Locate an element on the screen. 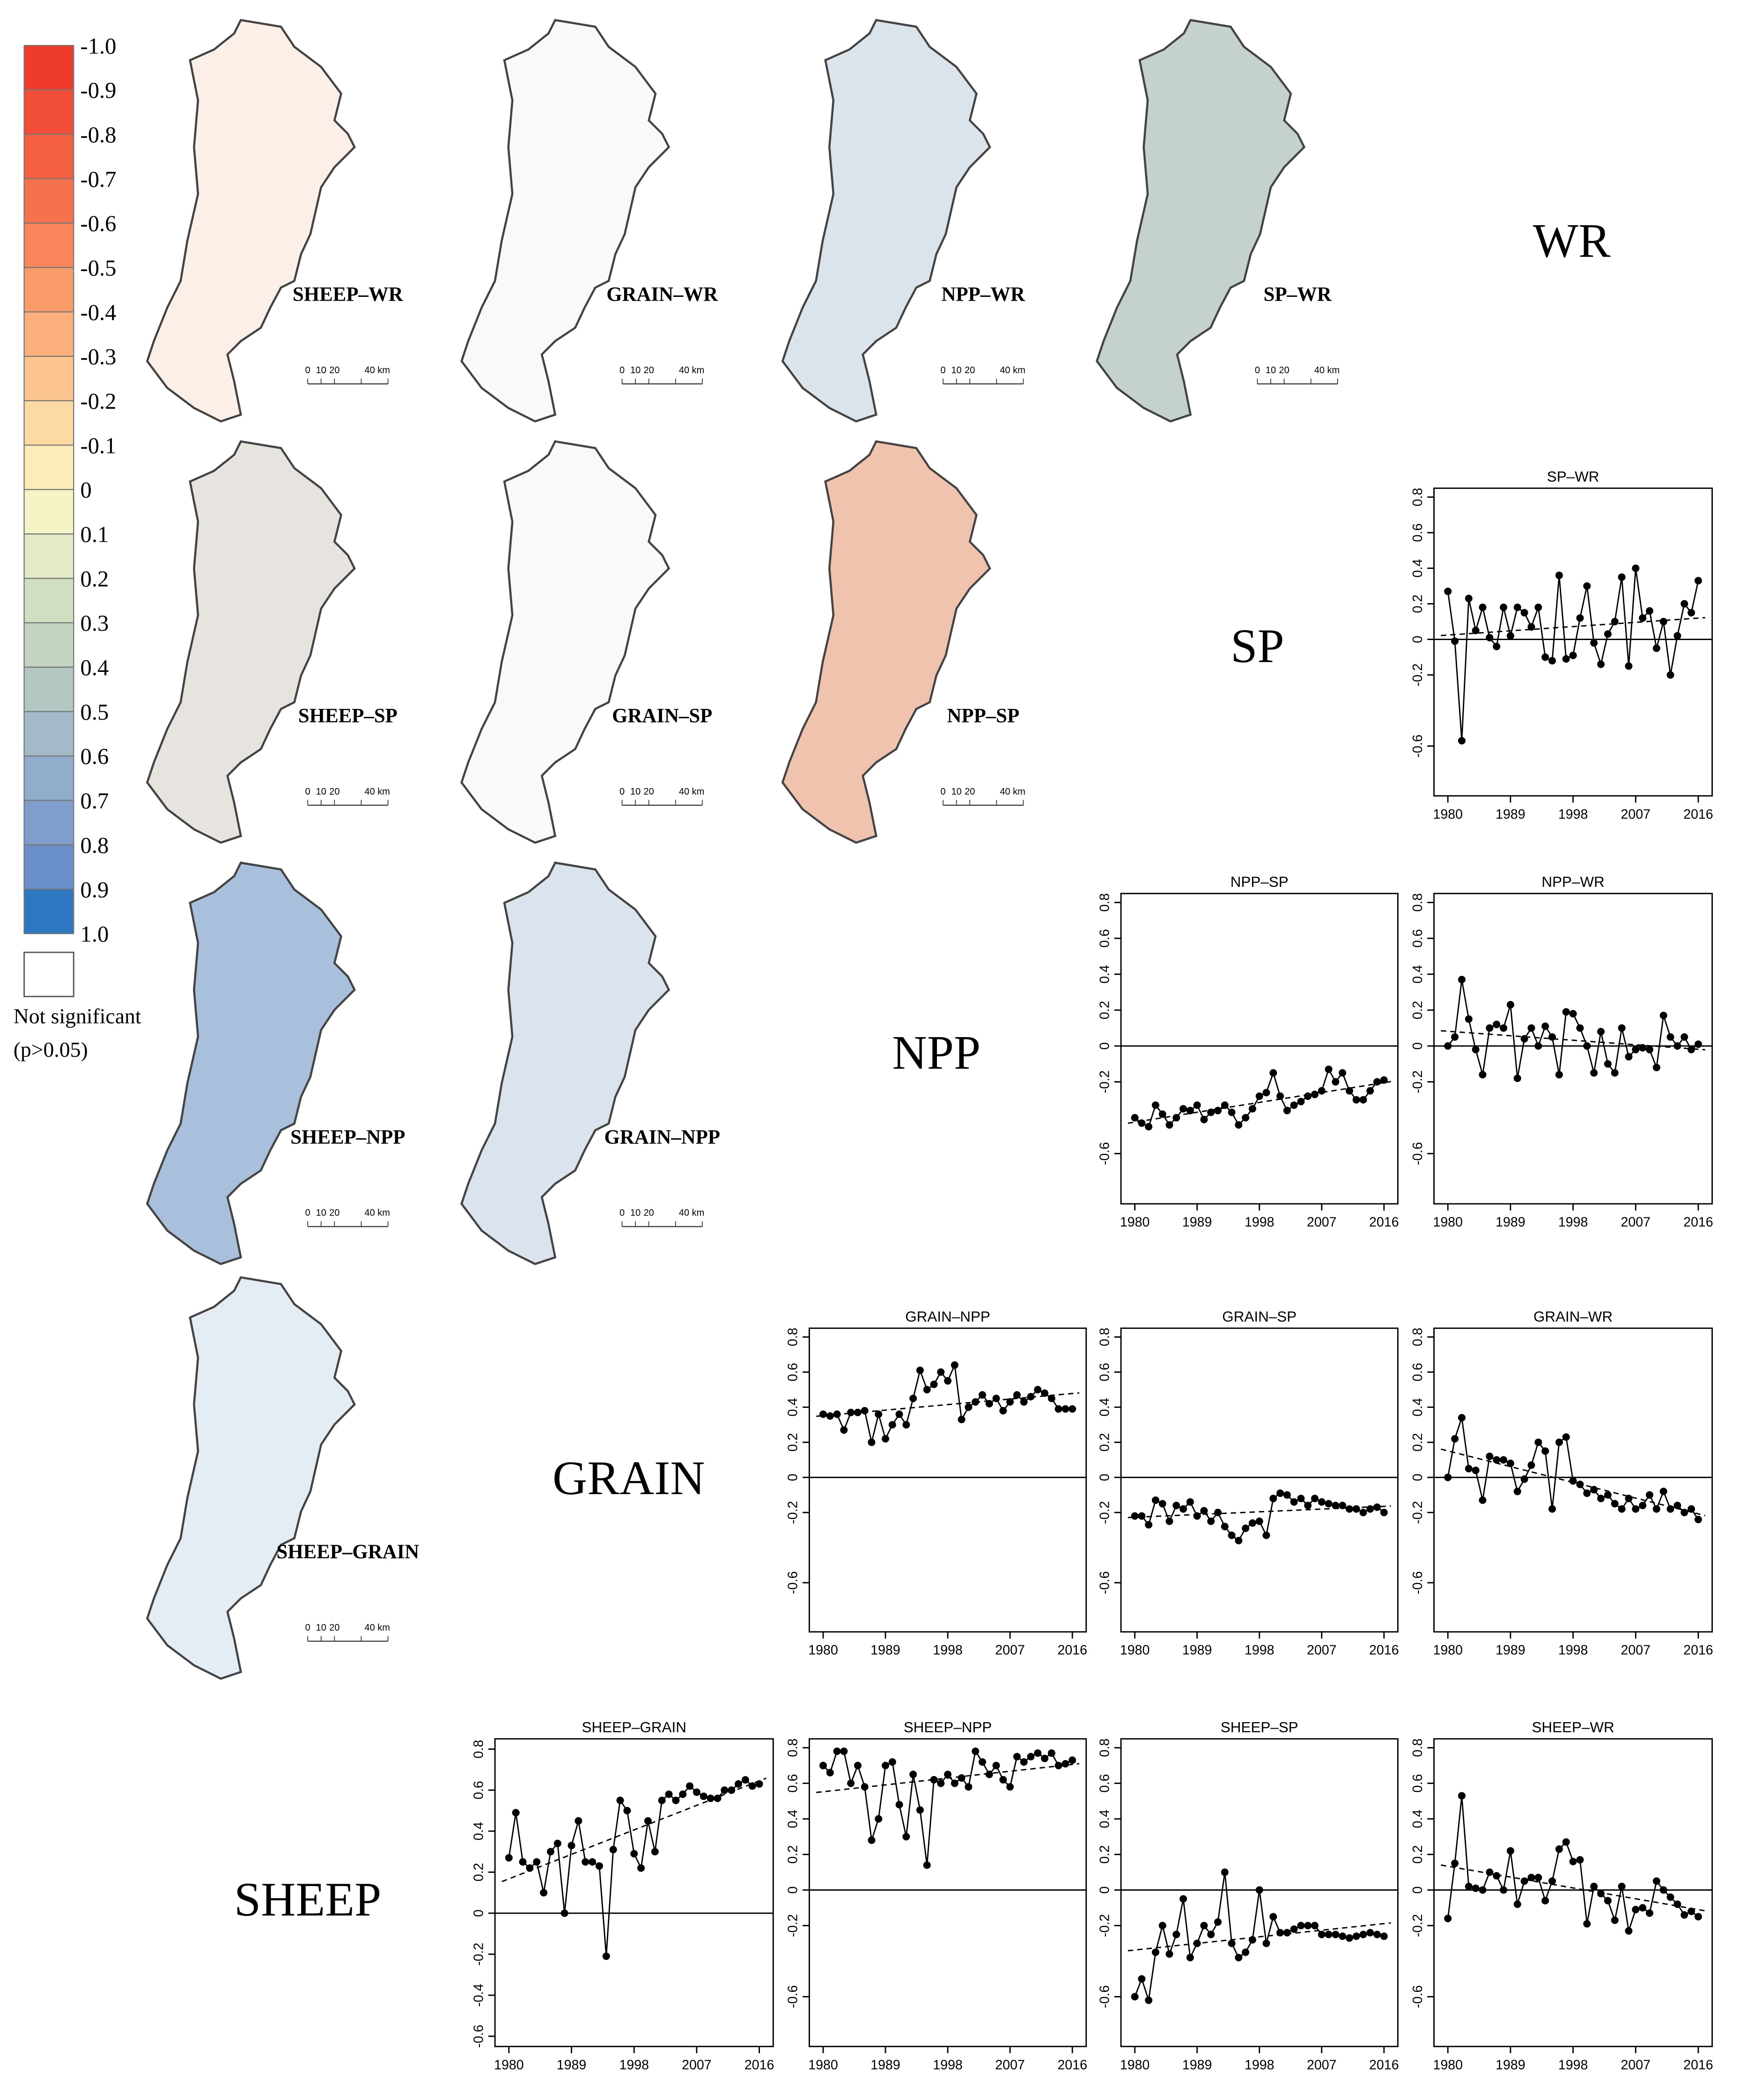  x-tick-label: 1998 is located at coordinates (1260, 2064).